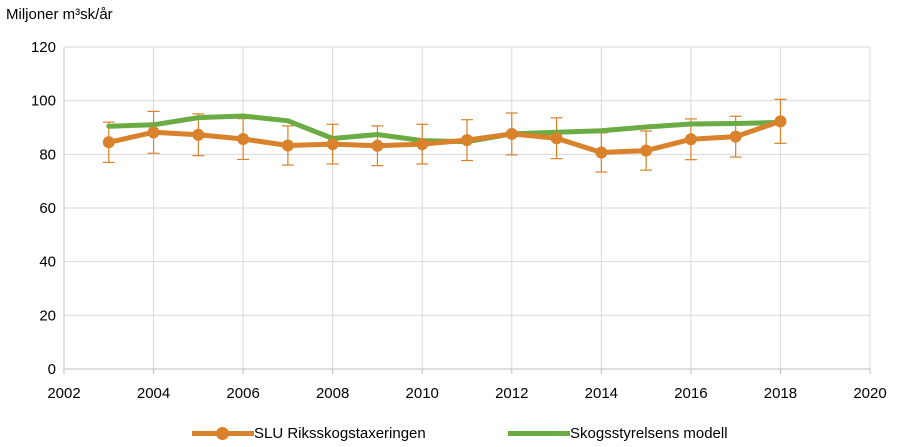 The image size is (898, 447). I want to click on x-tick-label: 2002, so click(63, 393).